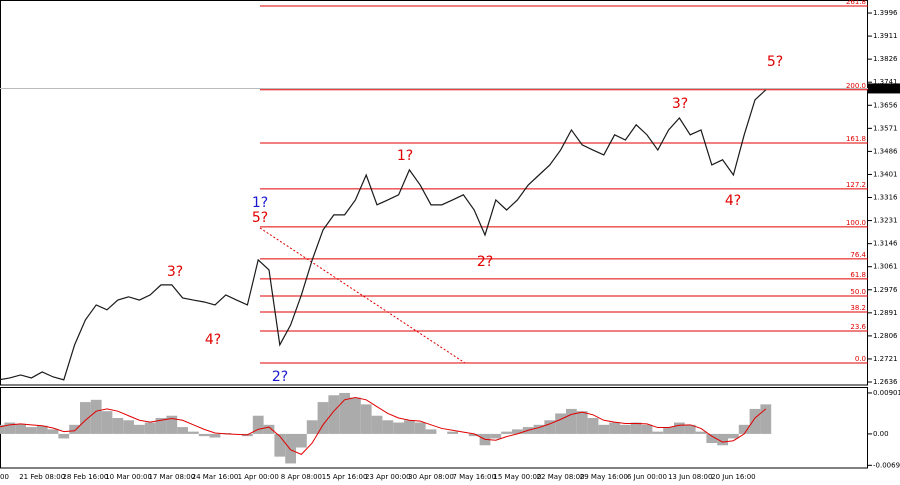  I want to click on current-price-label: 1.3718, so click(884, 88).